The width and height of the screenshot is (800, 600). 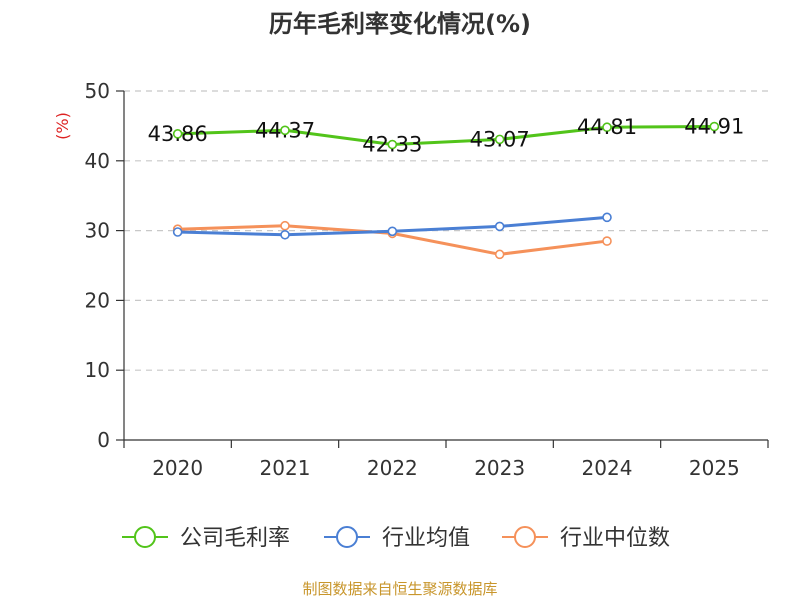 I want to click on y-tick-label: 0, so click(x=103, y=440).